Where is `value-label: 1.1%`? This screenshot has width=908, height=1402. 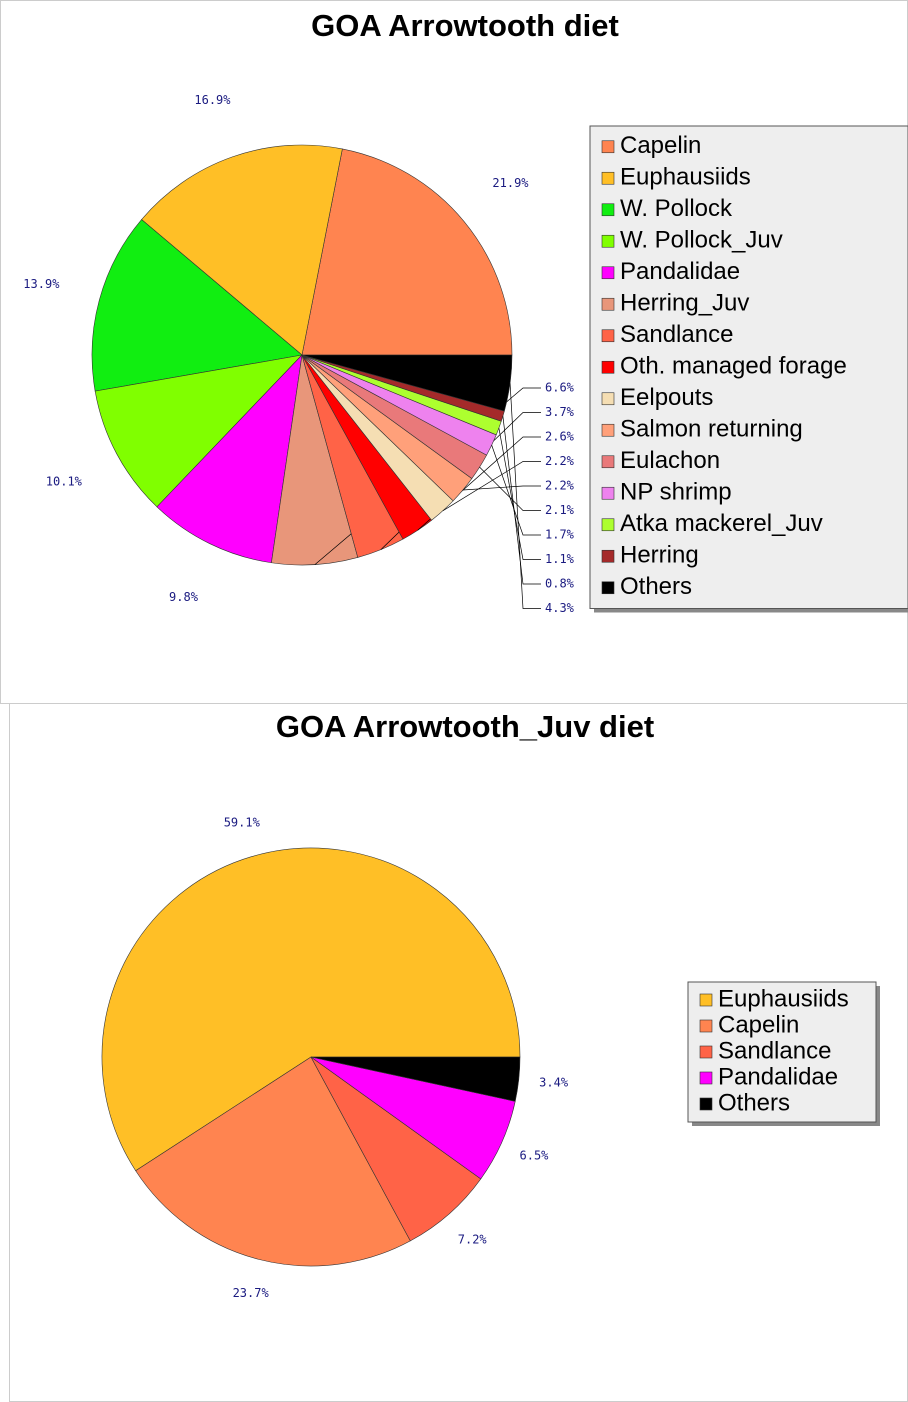 value-label: 1.1% is located at coordinates (560, 559).